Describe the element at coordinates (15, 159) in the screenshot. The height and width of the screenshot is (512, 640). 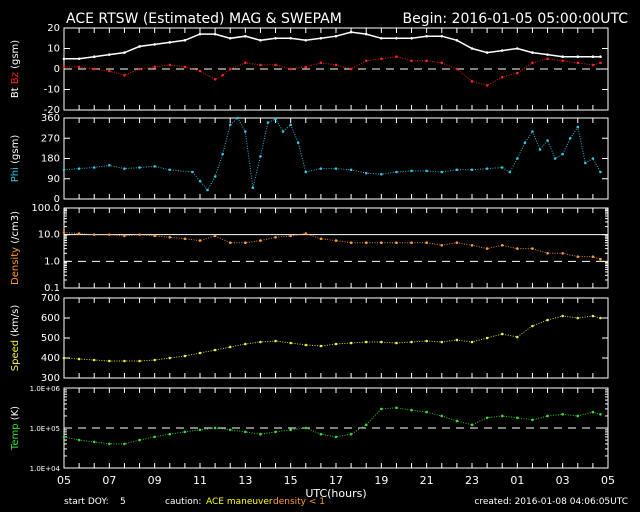
I see `y-axis-label: Phi (gsm)` at that location.